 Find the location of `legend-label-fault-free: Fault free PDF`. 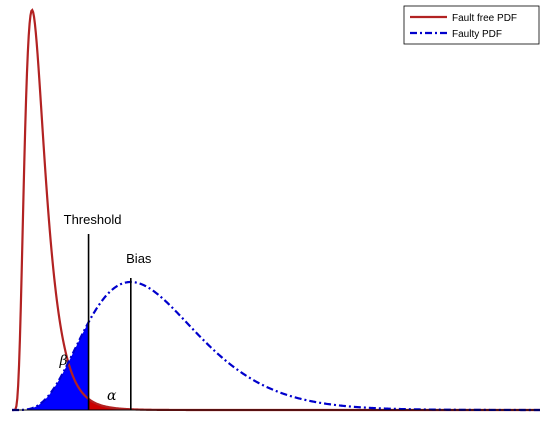

legend-label-fault-free: Fault free PDF is located at coordinates (484, 18).